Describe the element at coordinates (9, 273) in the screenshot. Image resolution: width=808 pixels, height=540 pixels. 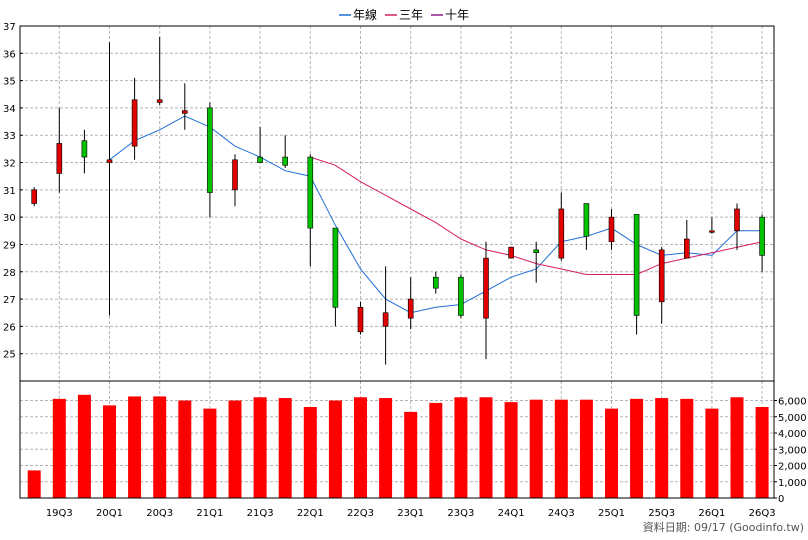
I see `price-tick-label: 28` at that location.